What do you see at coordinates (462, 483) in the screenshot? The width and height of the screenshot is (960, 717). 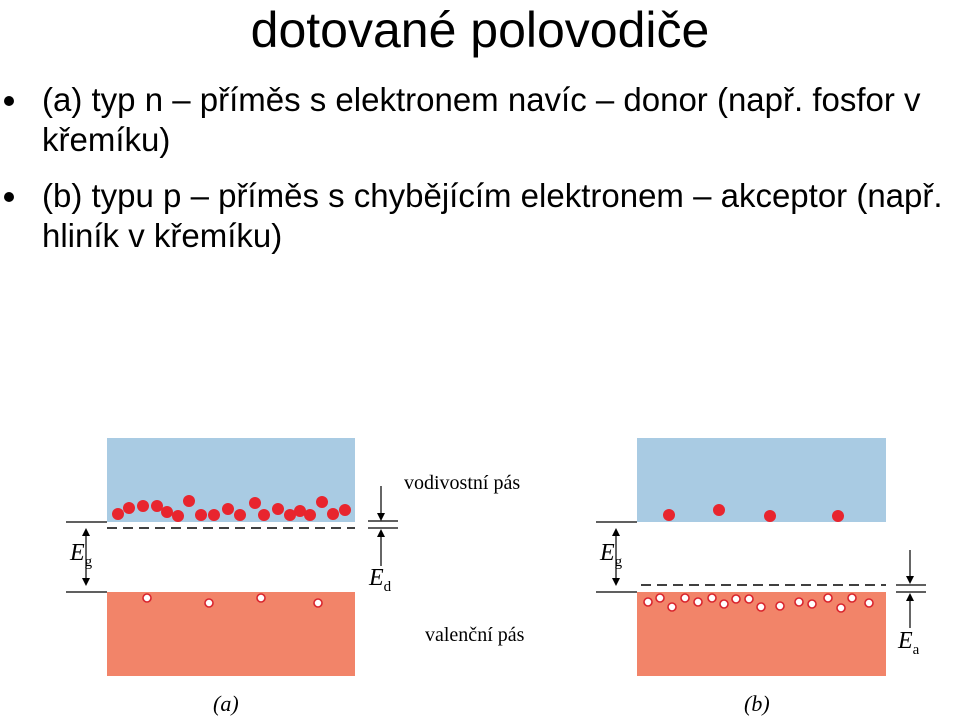 I see `conduction-band-label: vodivostní pás` at bounding box center [462, 483].